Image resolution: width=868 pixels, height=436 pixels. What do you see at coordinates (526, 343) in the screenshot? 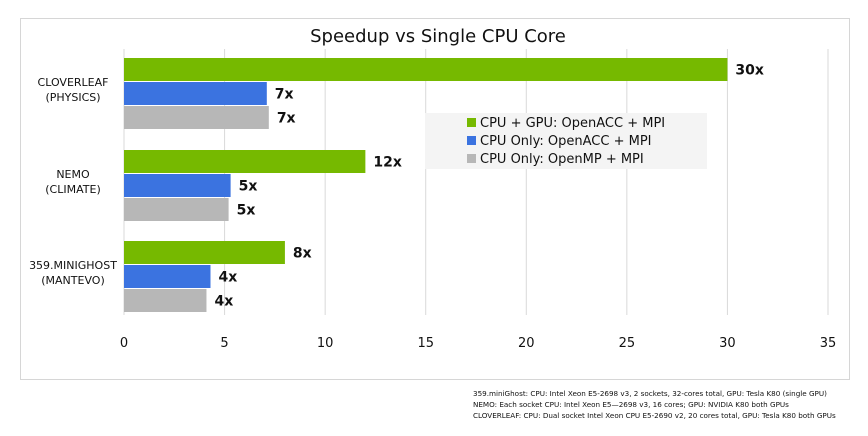
I see `x-tick-label: 20` at bounding box center [526, 343].